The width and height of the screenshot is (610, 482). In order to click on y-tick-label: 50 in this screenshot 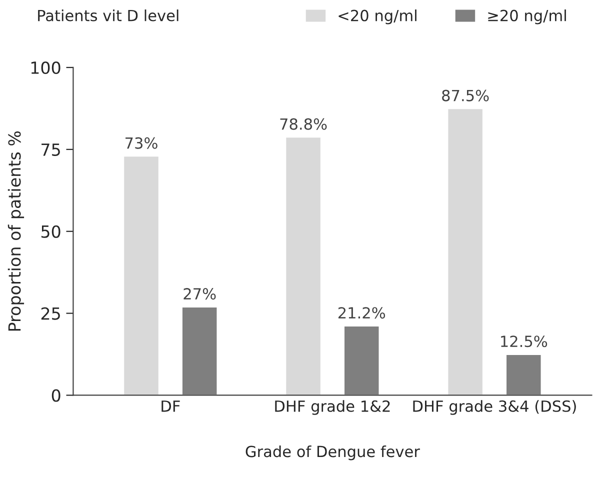, I will do `click(50, 231)`.